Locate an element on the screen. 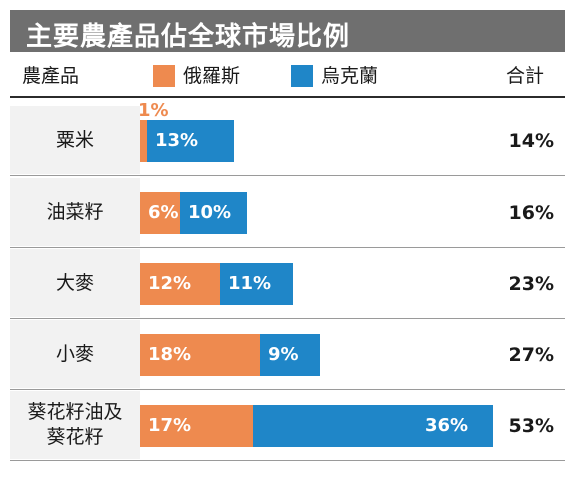 The height and width of the screenshot is (482, 575). total-value: 14% is located at coordinates (531, 141).